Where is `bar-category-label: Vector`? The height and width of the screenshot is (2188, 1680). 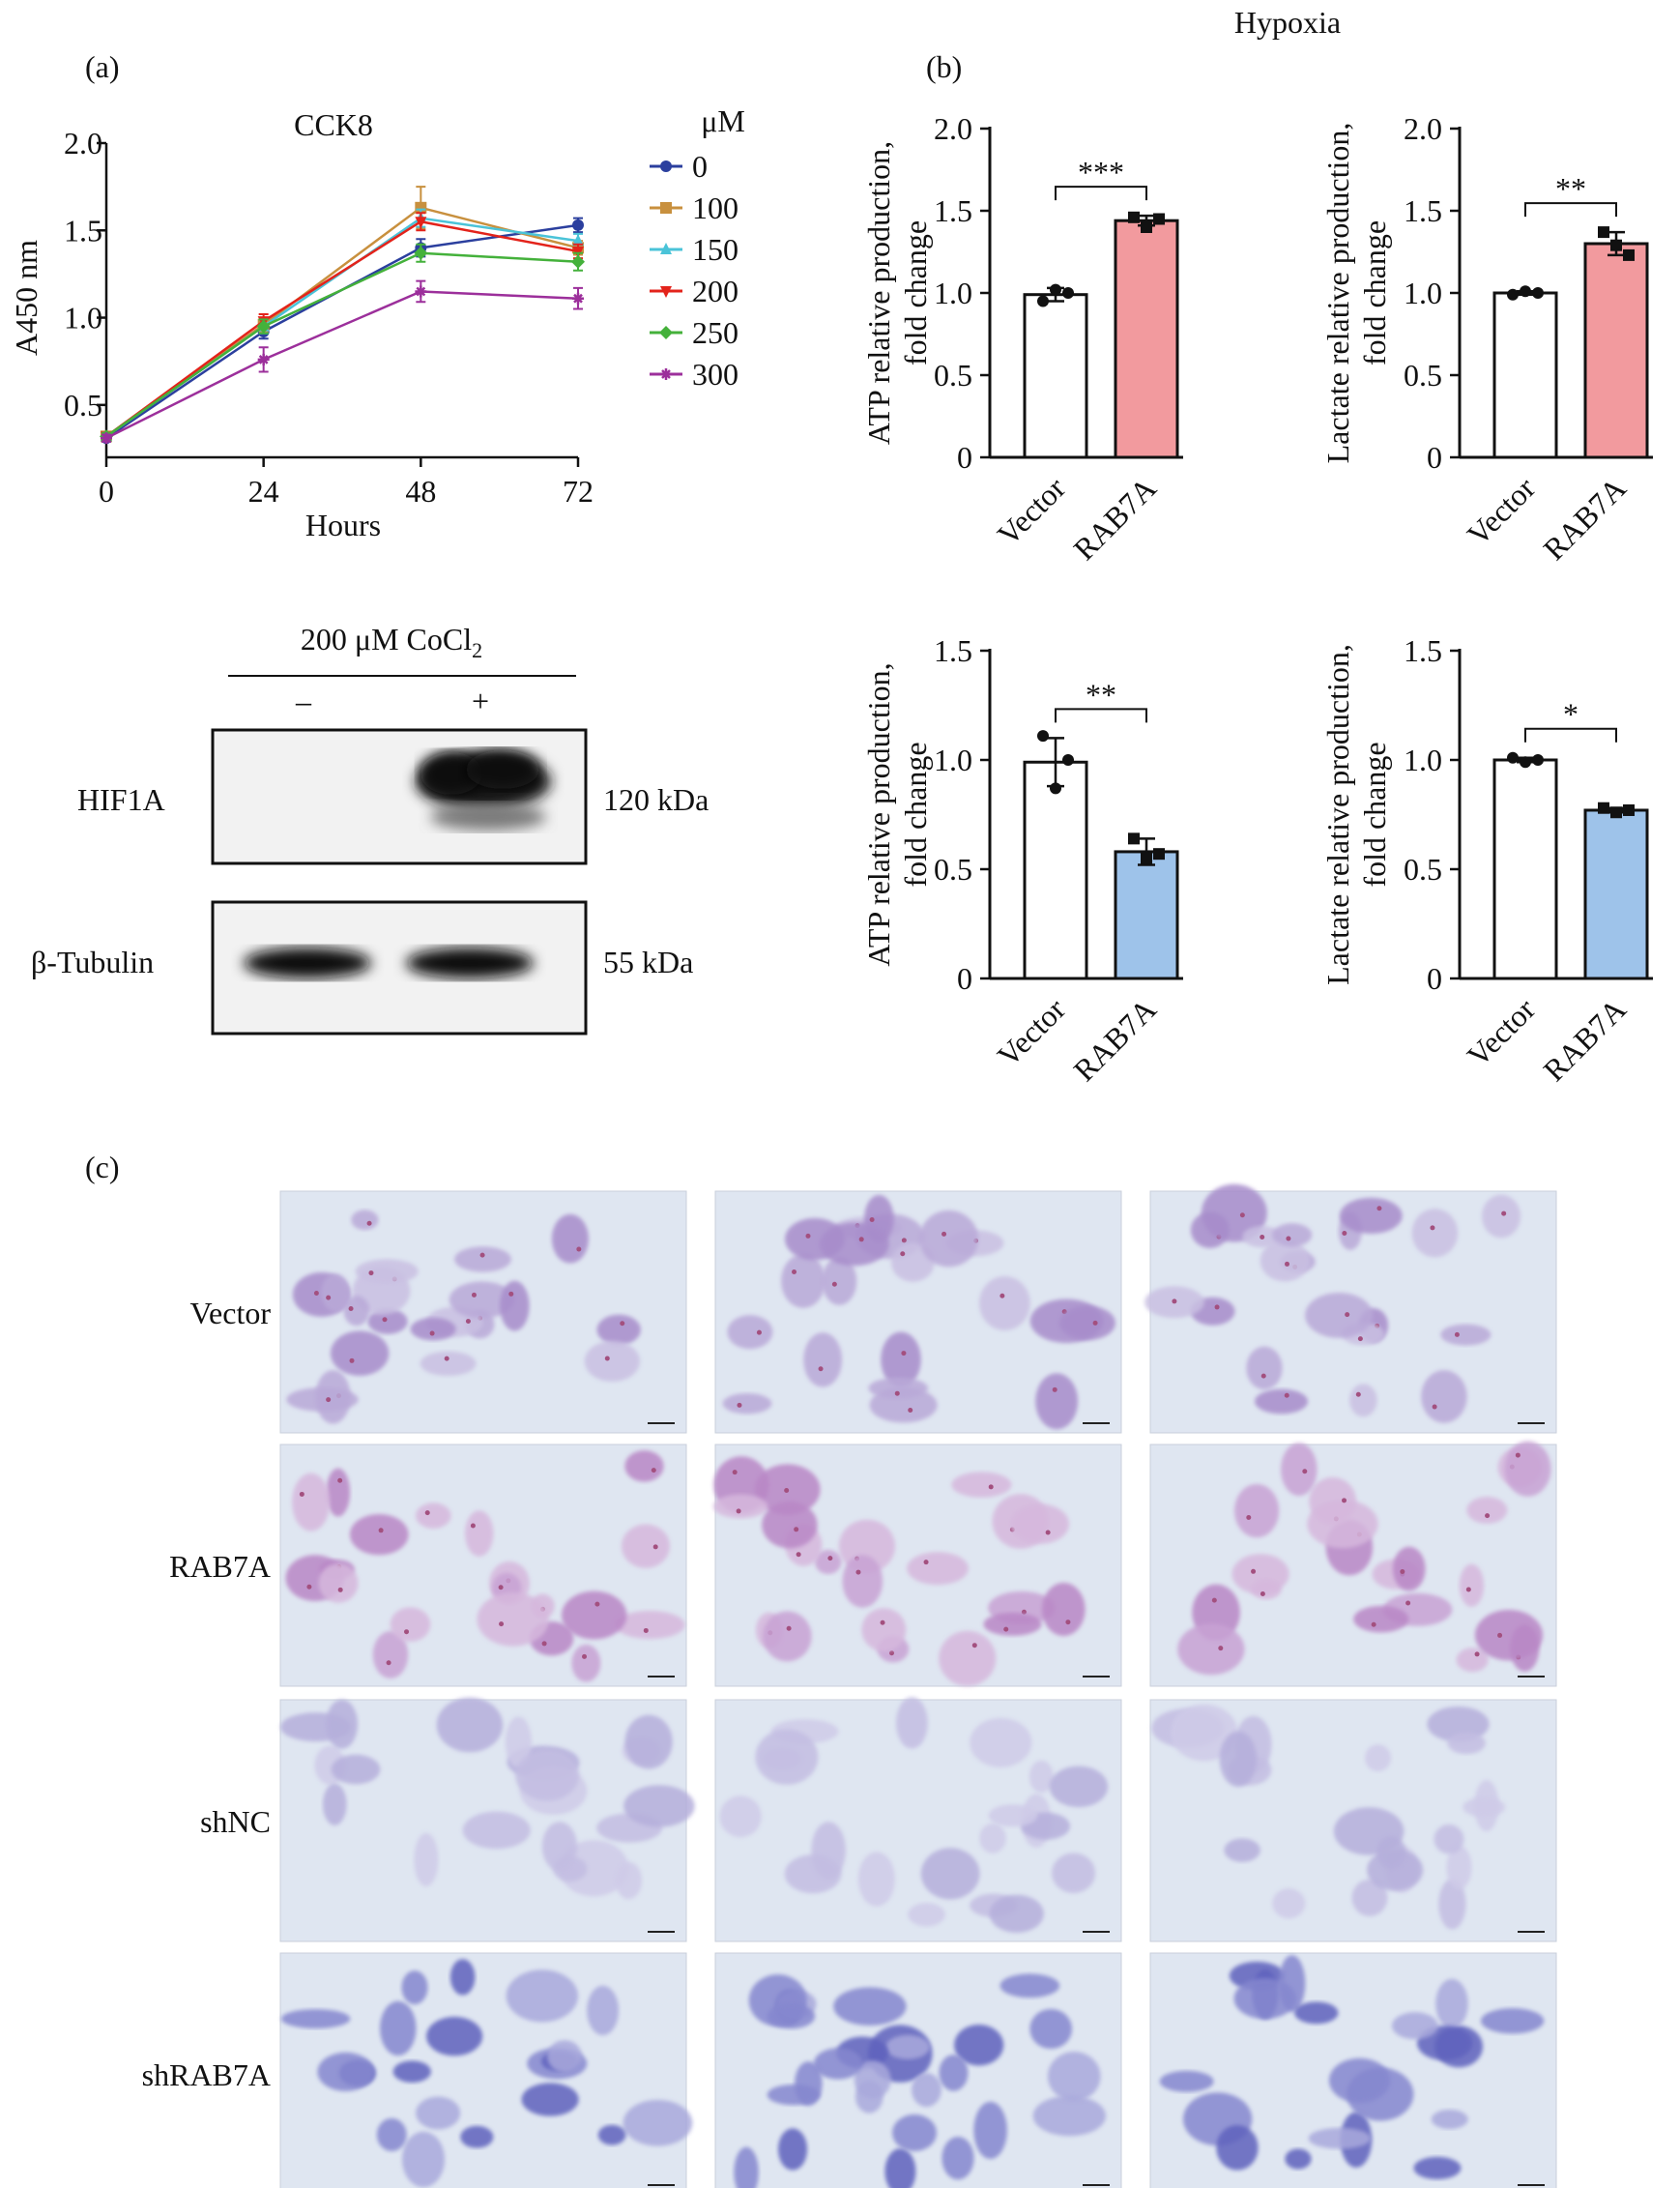 bar-category-label: Vector is located at coordinates (1501, 511).